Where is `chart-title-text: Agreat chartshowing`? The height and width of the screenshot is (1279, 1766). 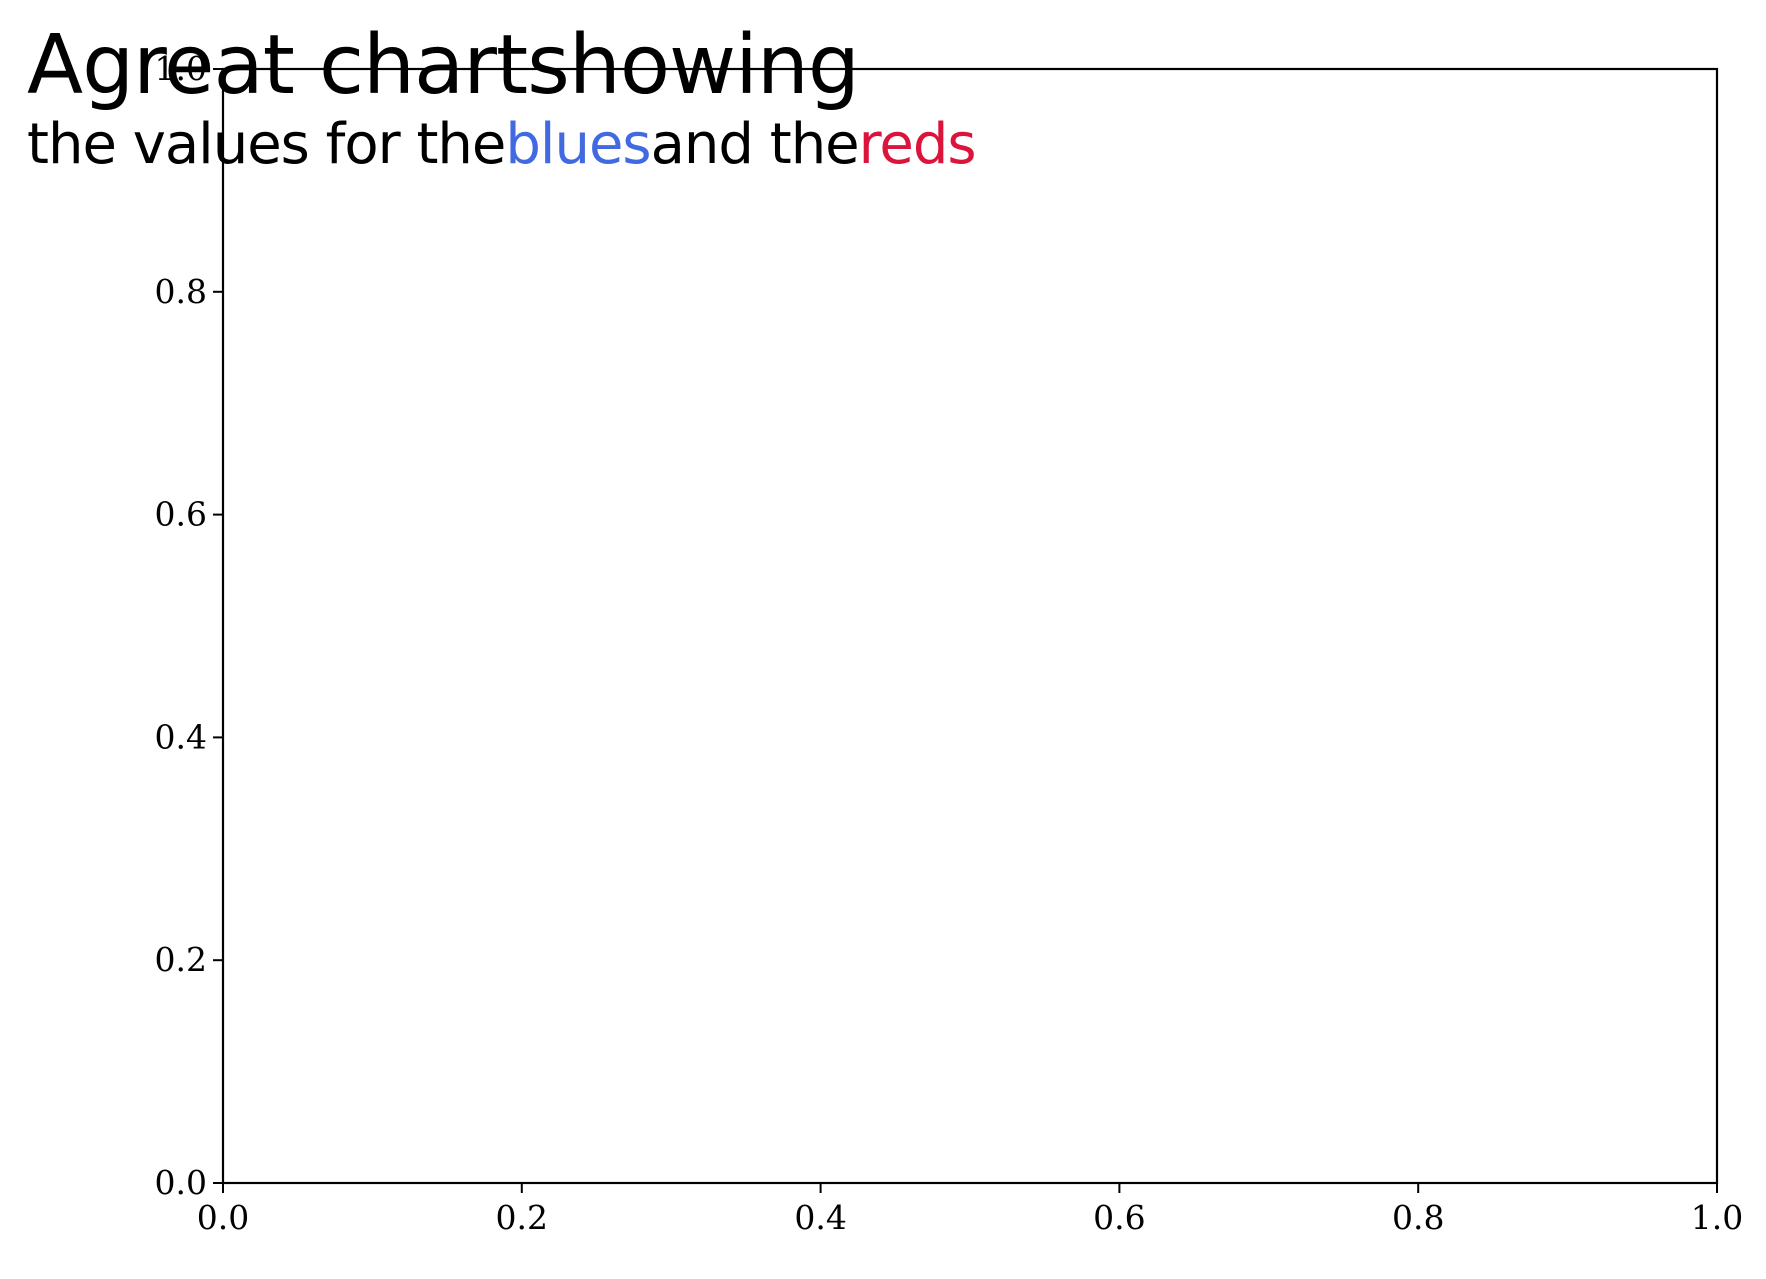
chart-title-text: Agreat chartshowing is located at coordinates (443, 65).